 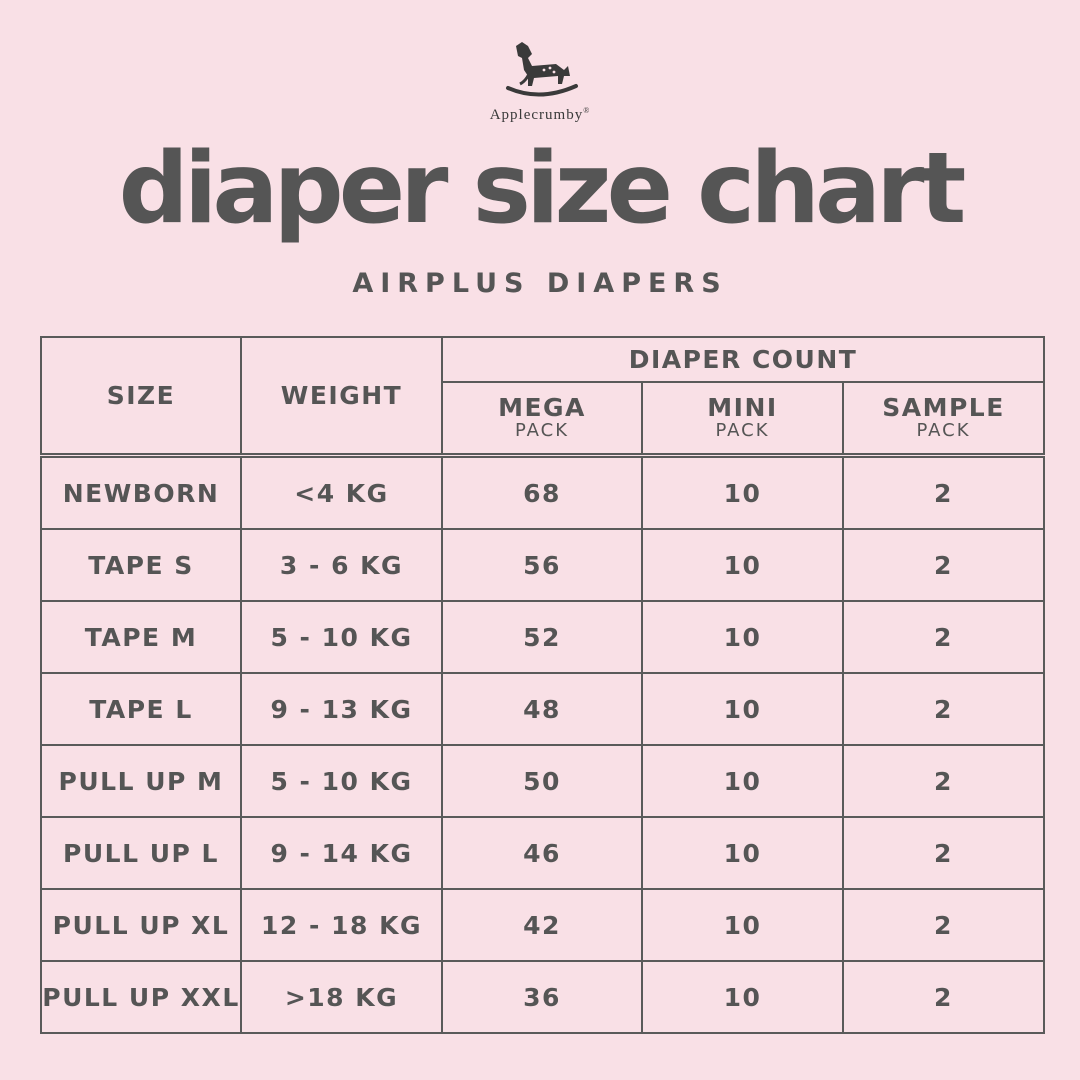 I want to click on cell-size: PULL UP XL, so click(x=141, y=925).